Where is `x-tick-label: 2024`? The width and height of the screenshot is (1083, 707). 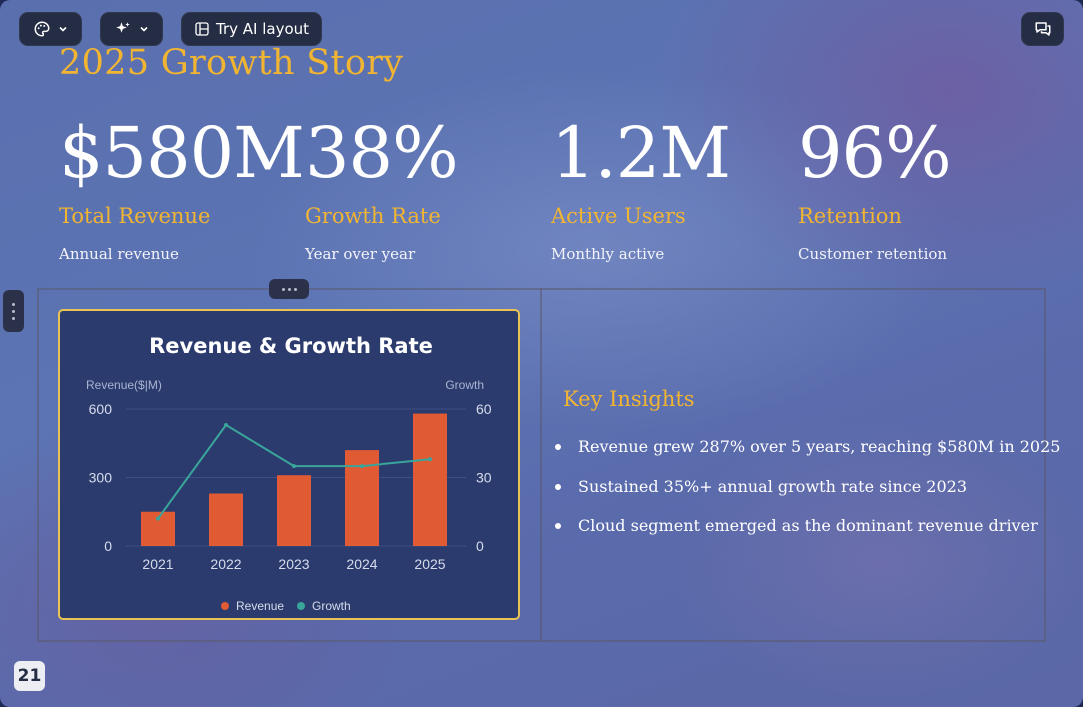 x-tick-label: 2024 is located at coordinates (361, 564).